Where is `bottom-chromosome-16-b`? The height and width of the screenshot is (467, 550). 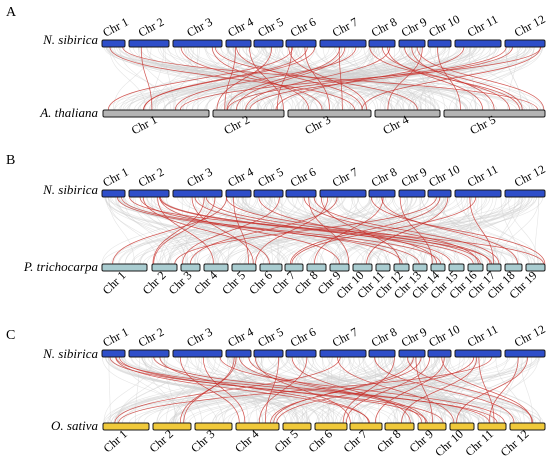 bottom-chromosome-16-b is located at coordinates (475, 267).